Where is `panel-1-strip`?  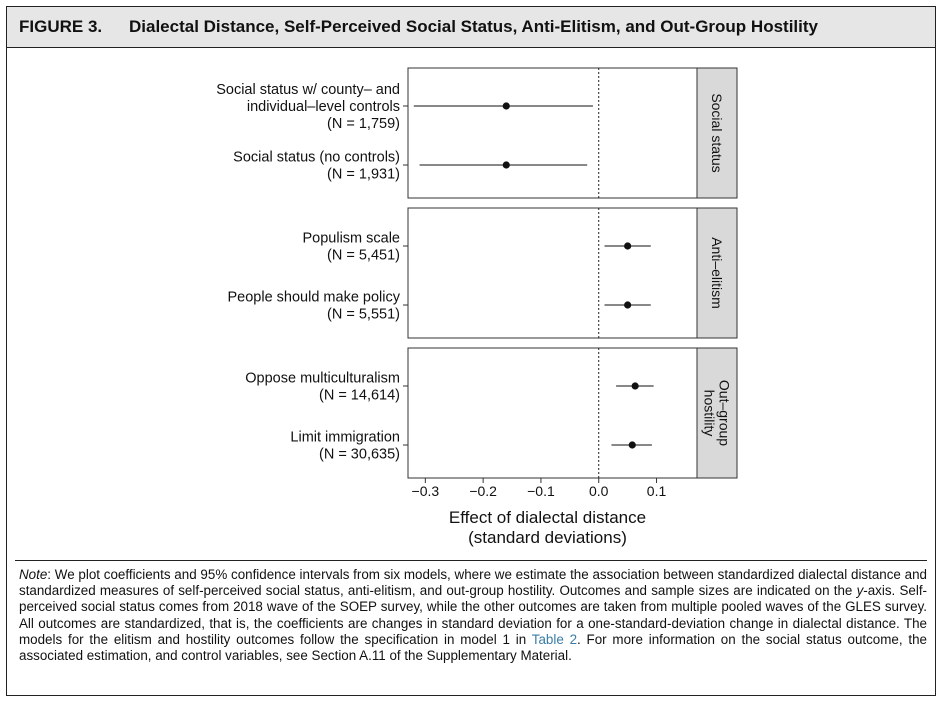 panel-1-strip is located at coordinates (717, 133).